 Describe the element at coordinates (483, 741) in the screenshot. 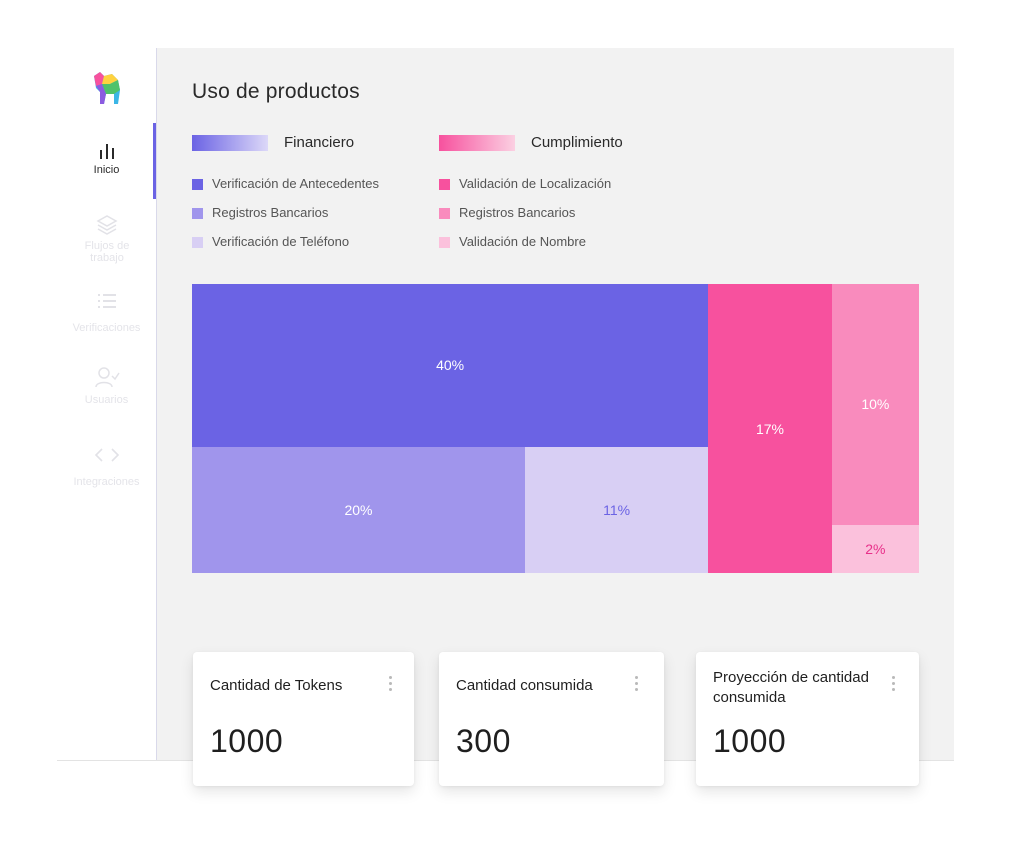

I see `card-value: 300` at that location.